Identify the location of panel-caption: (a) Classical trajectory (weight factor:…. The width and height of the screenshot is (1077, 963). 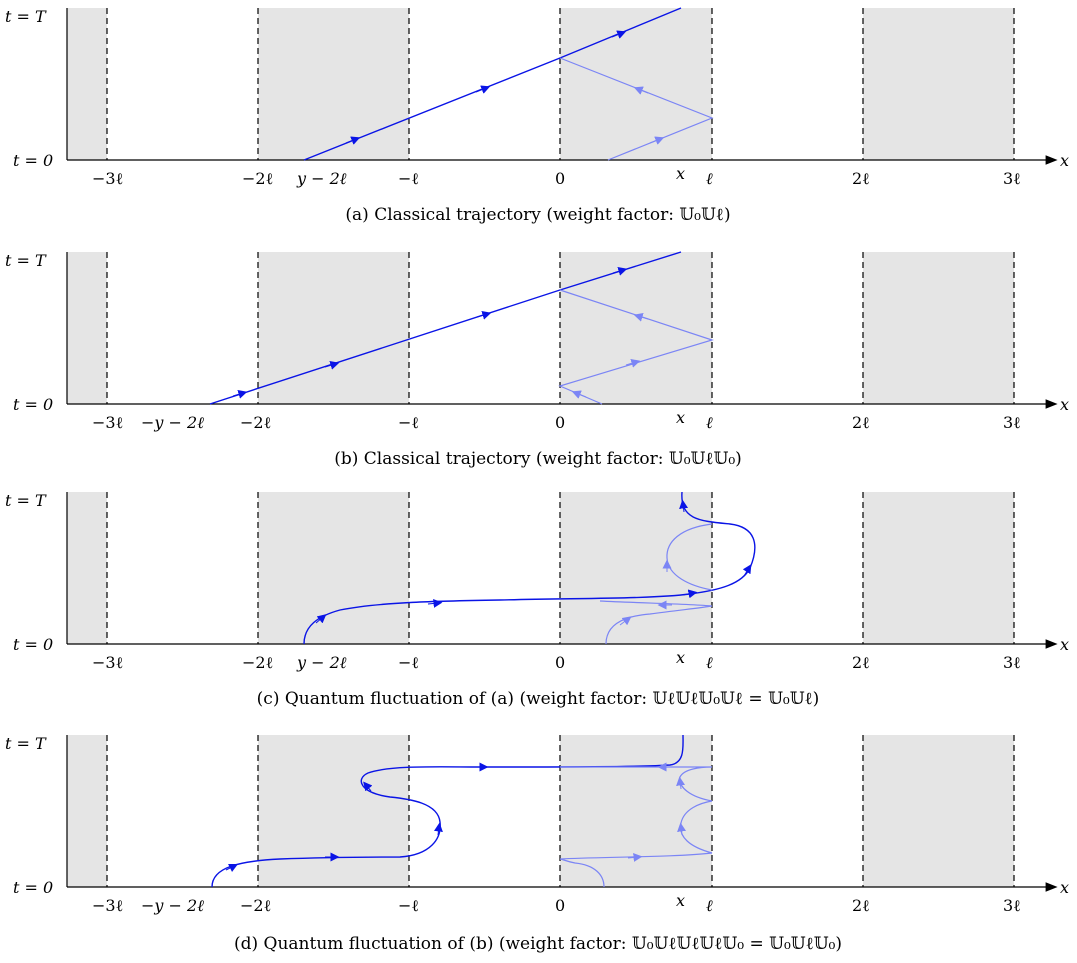
(537, 215).